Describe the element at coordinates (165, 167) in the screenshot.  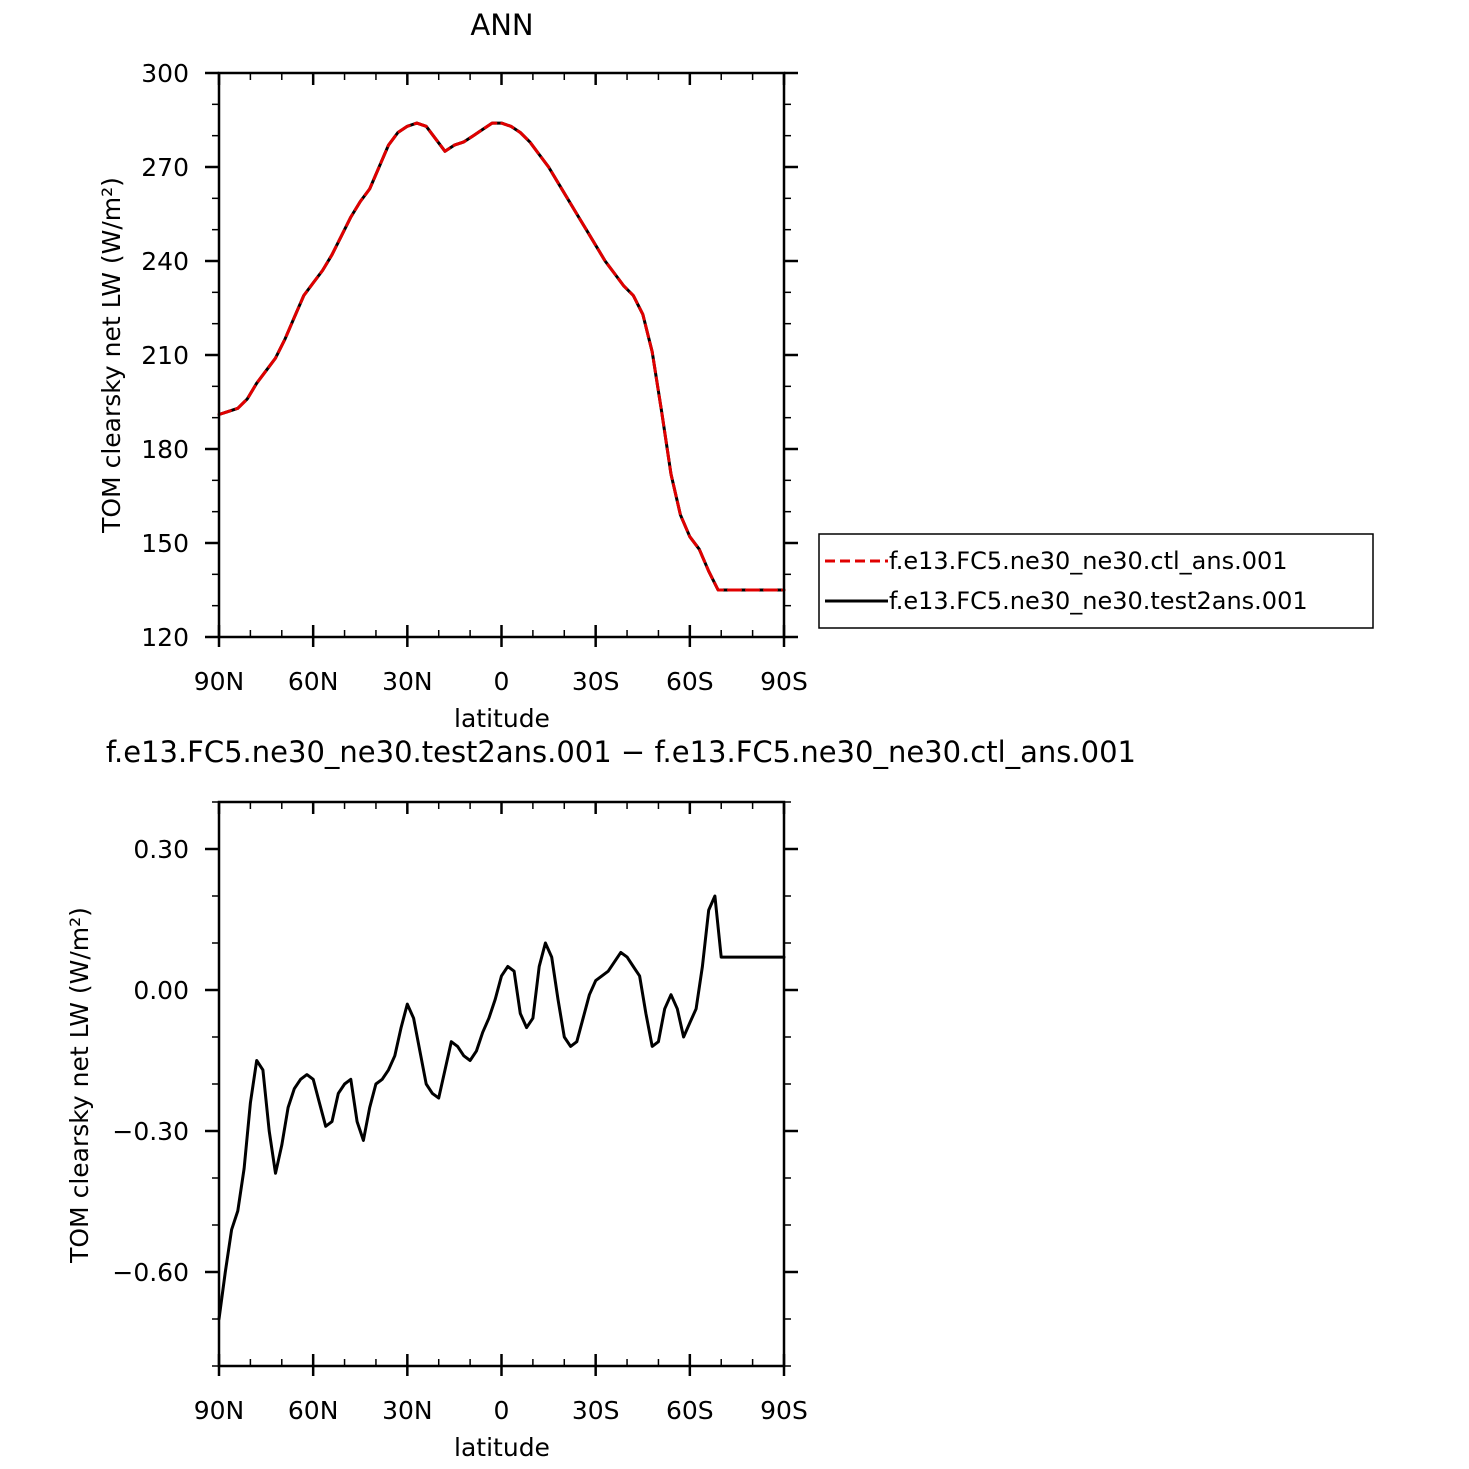
I see `top-y-tick-label: 270` at that location.